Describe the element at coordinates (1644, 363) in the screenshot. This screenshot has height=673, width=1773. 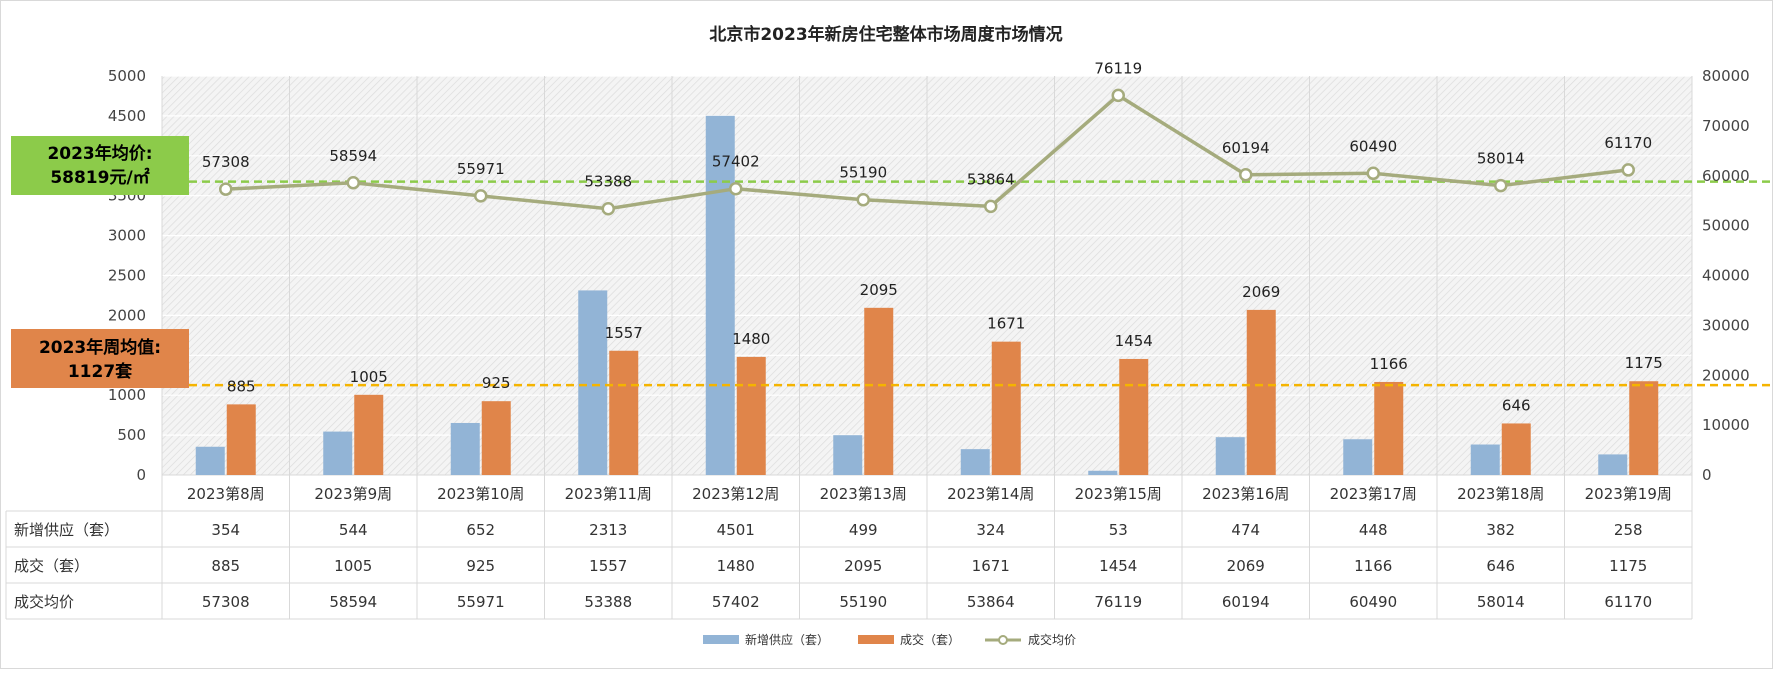
I see `bar-deal-label: 1175` at that location.